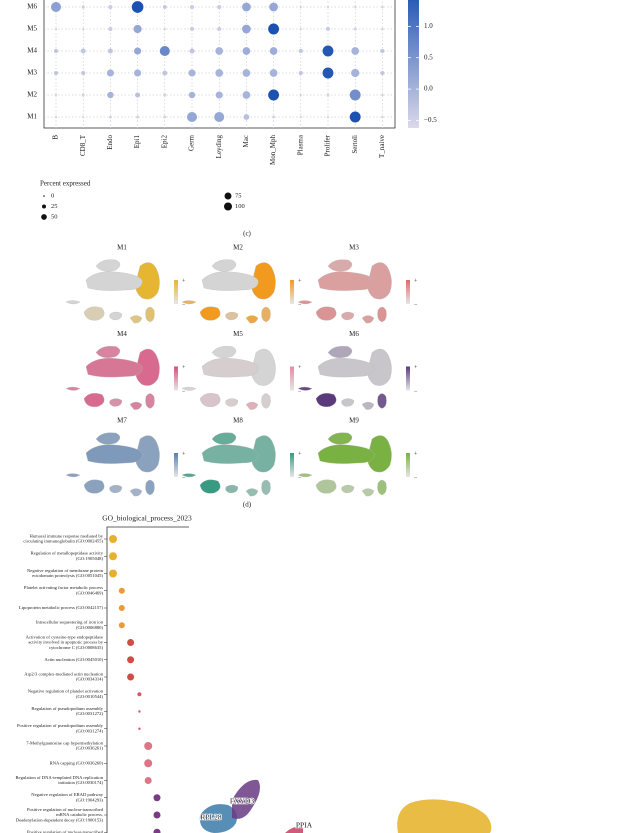 This screenshot has width=617, height=833. Describe the element at coordinates (90, 713) in the screenshot. I see `go-term: (GO:0031272)` at that location.